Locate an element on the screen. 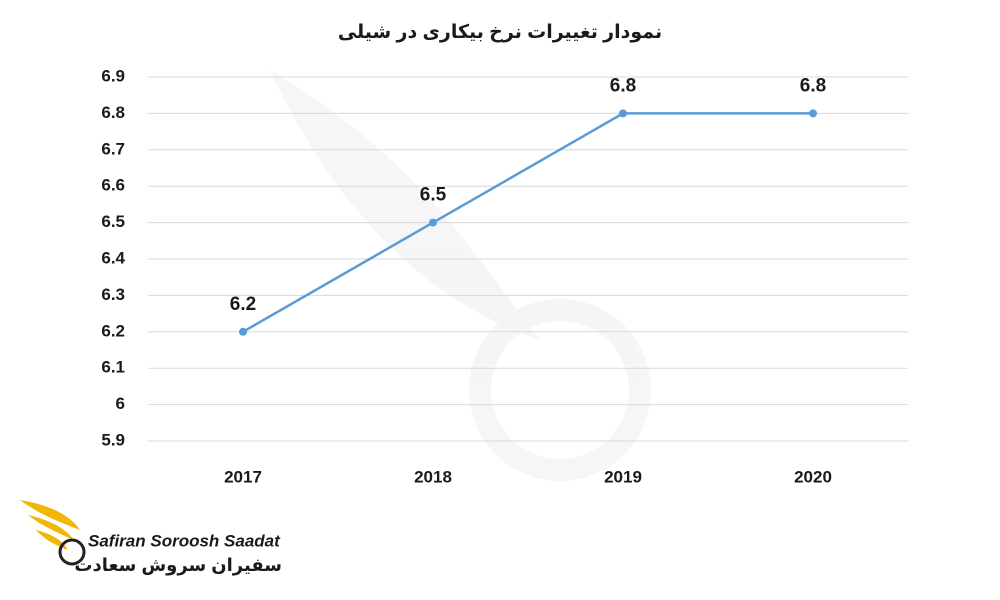 This screenshot has height=600, width=1000. y-tick-label: 6.1 is located at coordinates (113, 367).